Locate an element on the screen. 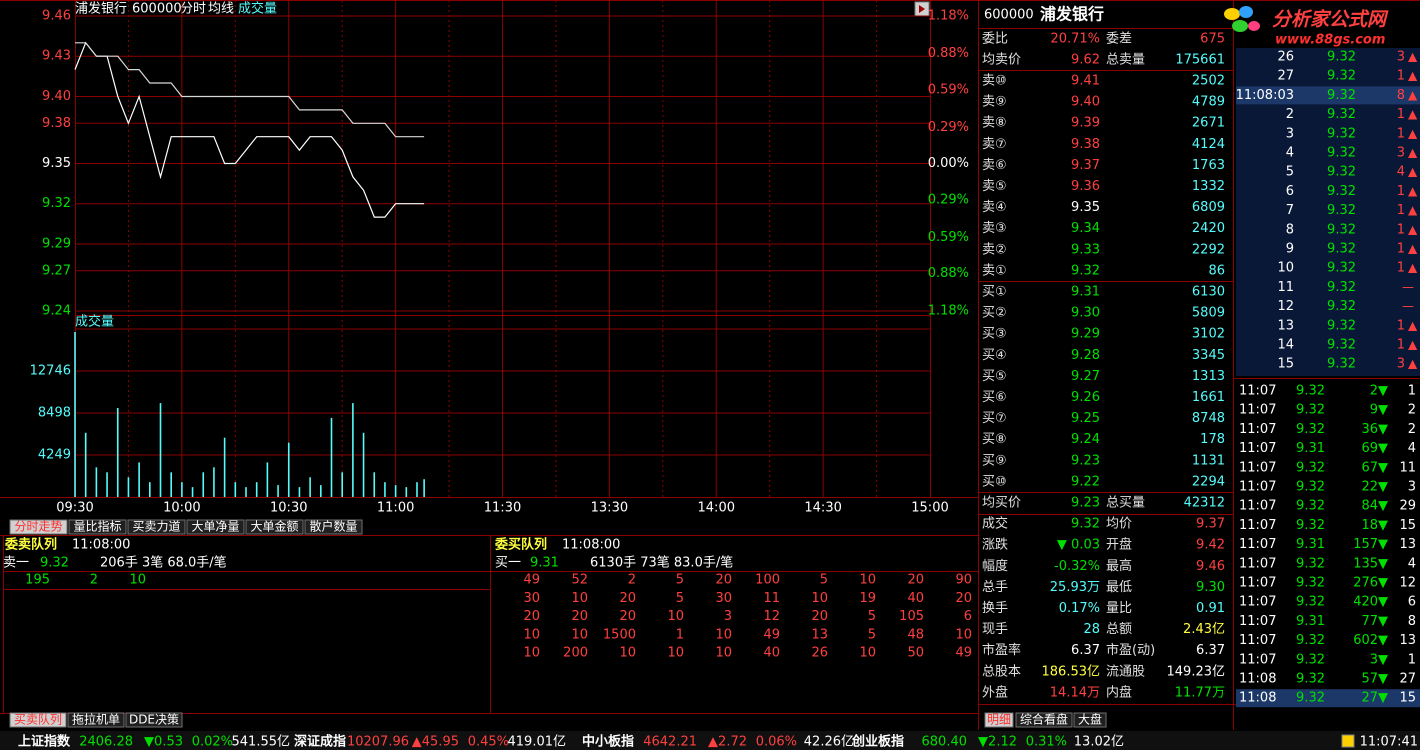 The width and height of the screenshot is (1420, 750). depth-volume: 6809 is located at coordinates (1208, 207).